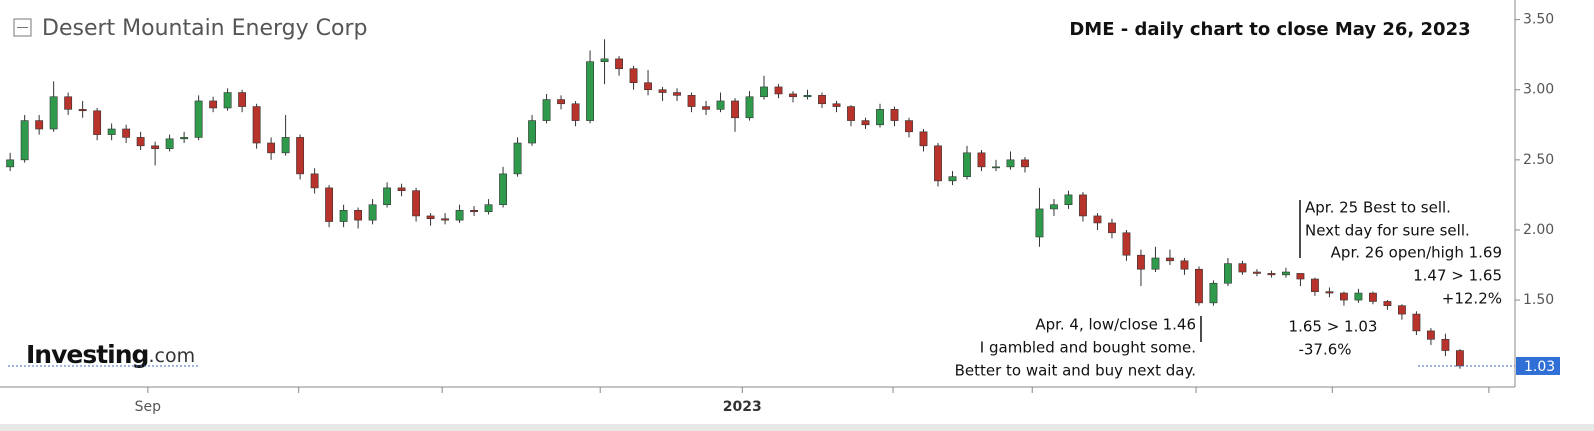  I want to click on collapse-icon, so click(22, 27).